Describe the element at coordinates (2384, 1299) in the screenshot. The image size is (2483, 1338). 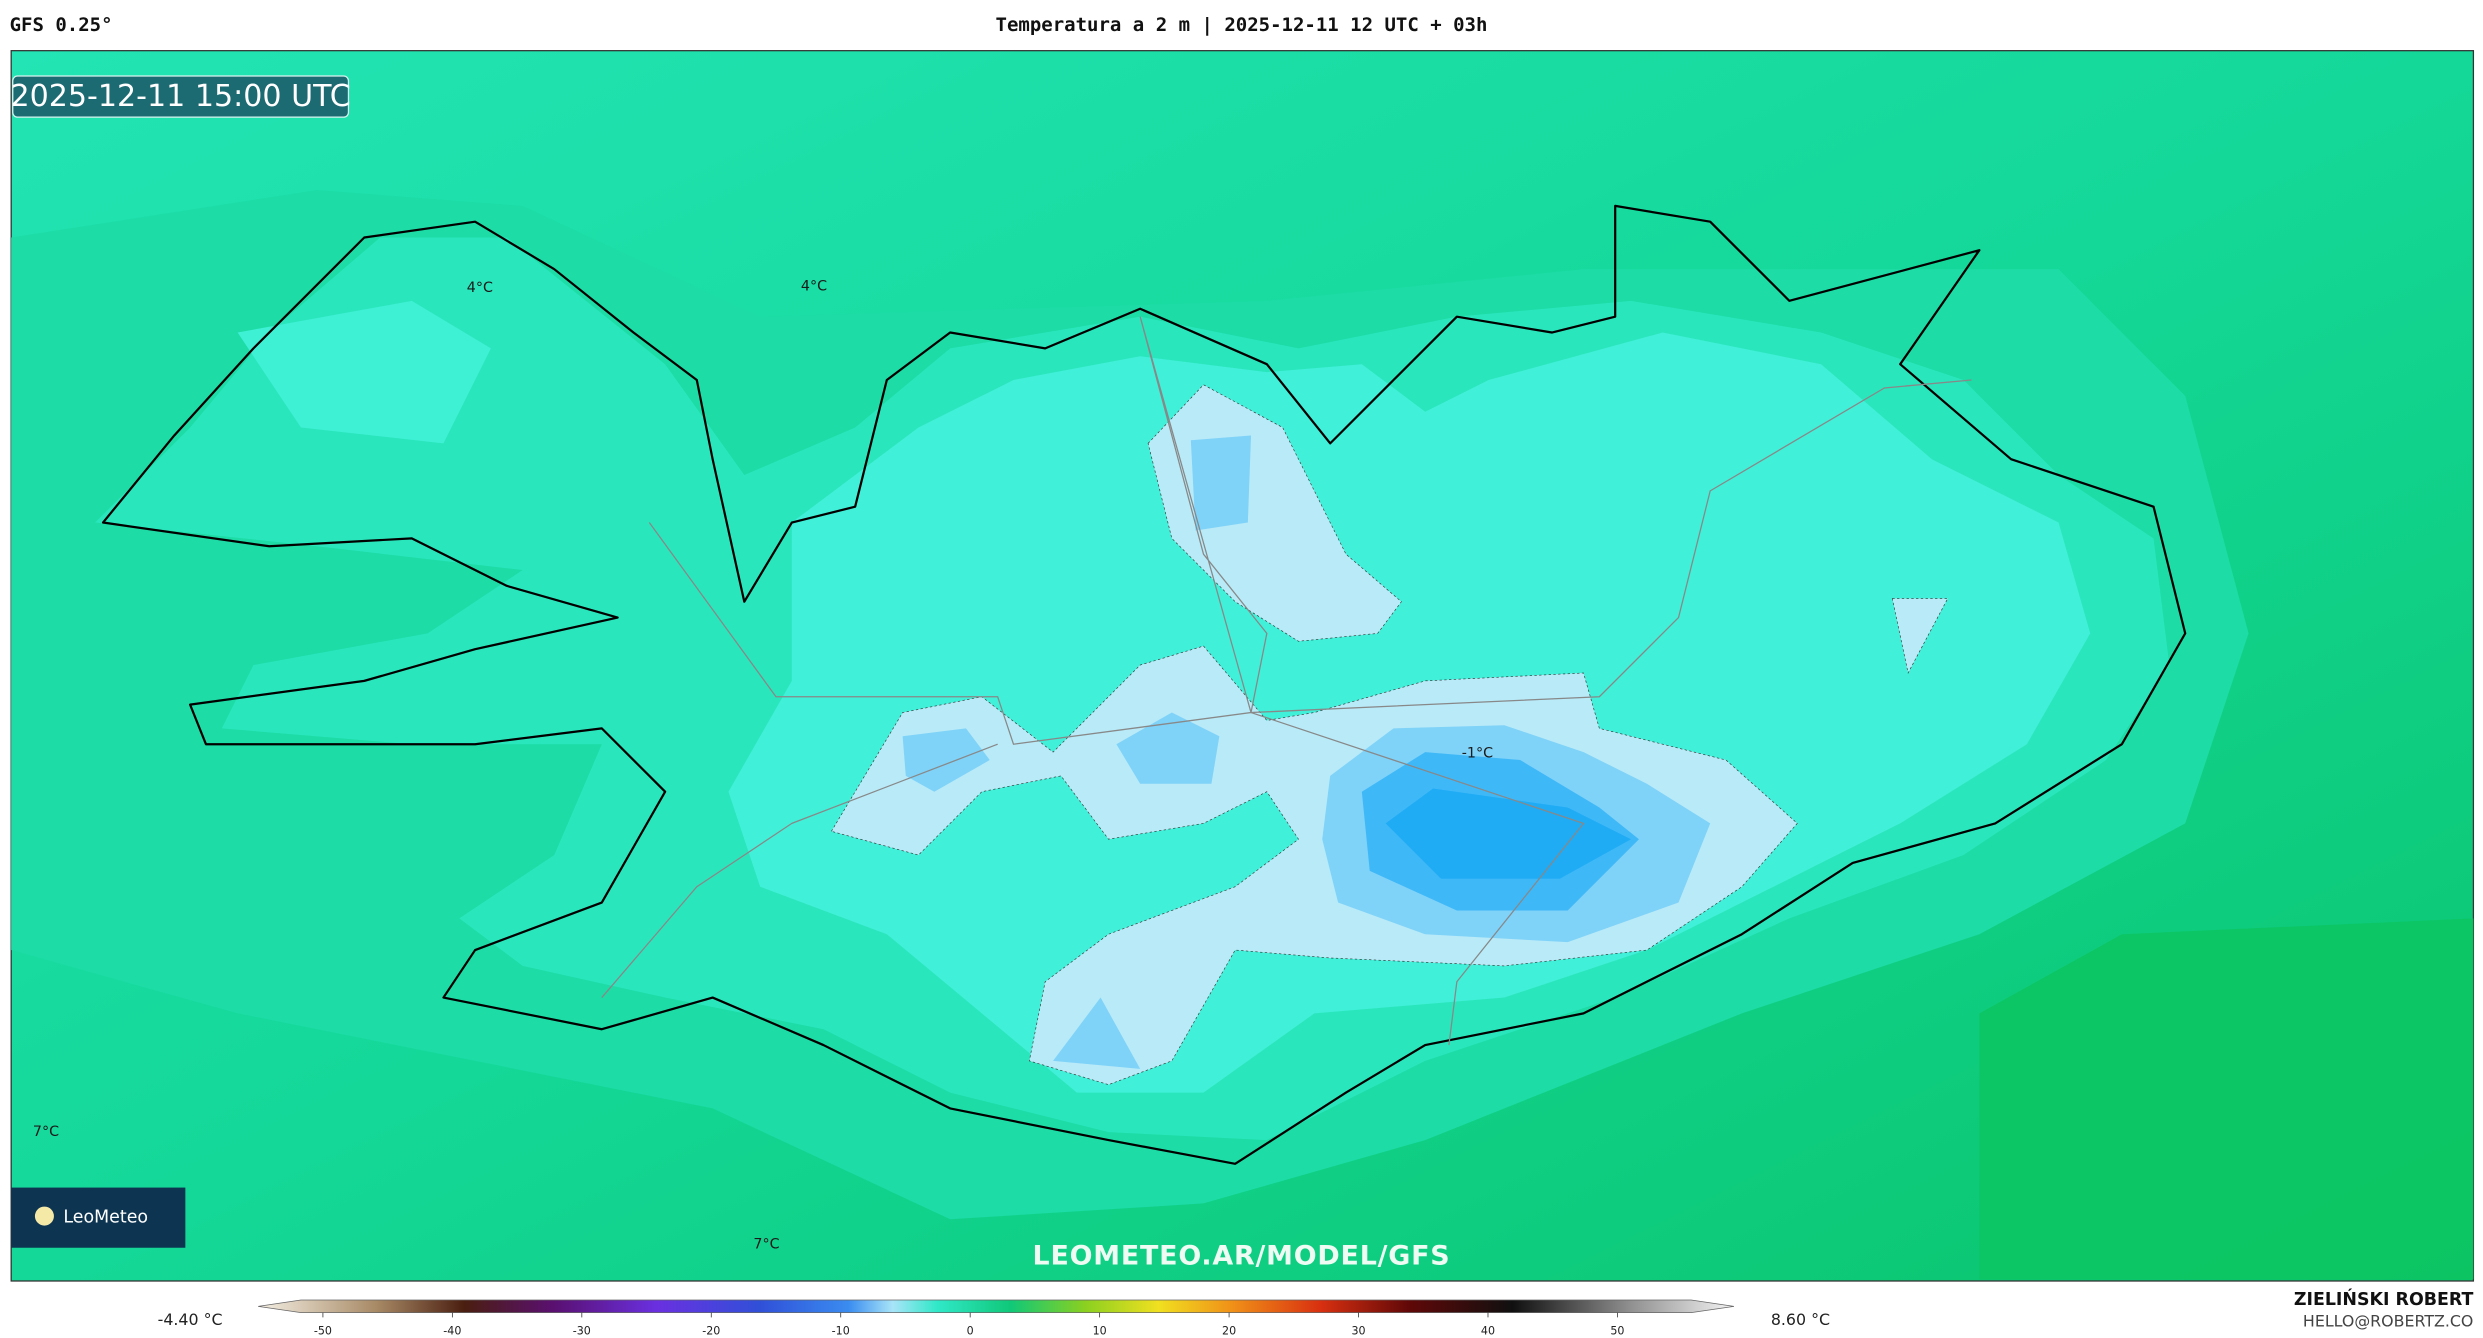
I see `author: ZIELIŃSKI ROBERT` at that location.